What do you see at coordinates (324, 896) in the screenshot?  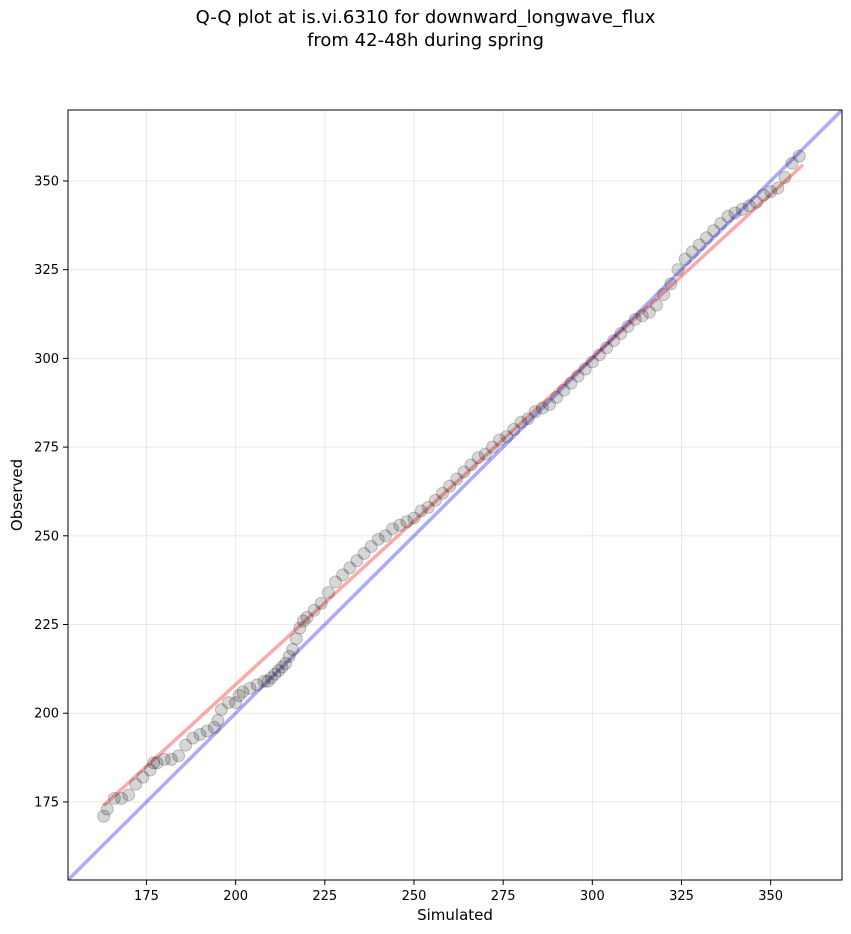 I see `x-tick-label: 225` at bounding box center [324, 896].